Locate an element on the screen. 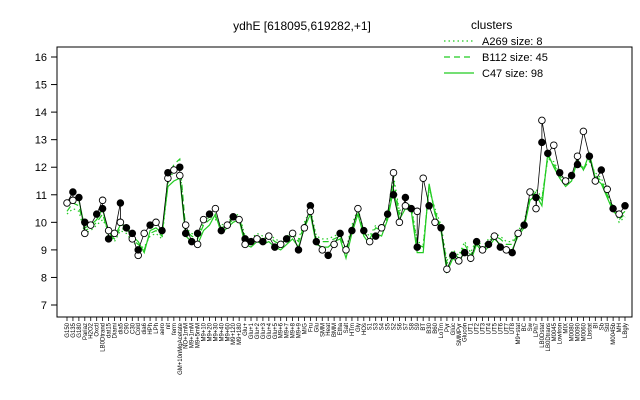  x-tick-label: Gly is located at coordinates (359, 327).